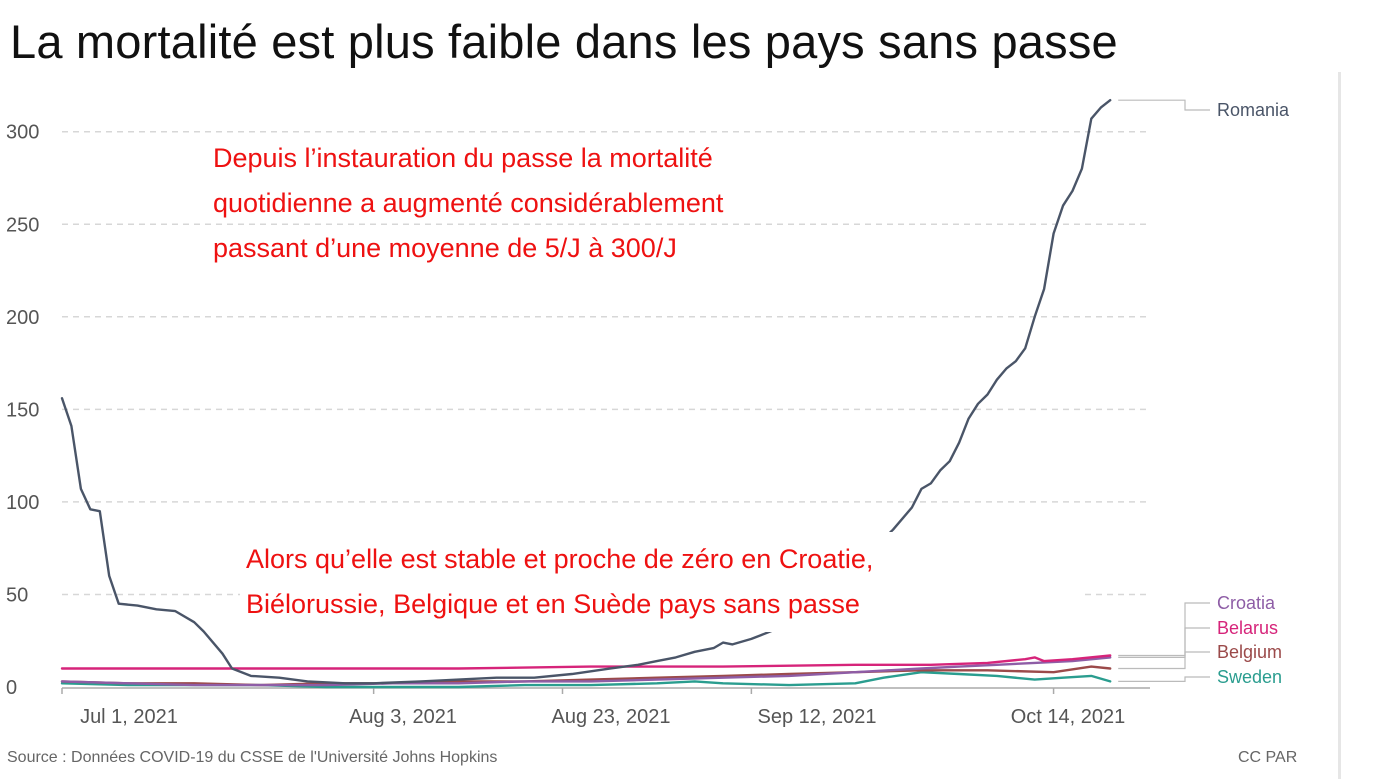 Image resolution: width=1385 pixels, height=779 pixels. I want to click on legend-label-sweden: Sweden, so click(1249, 677).